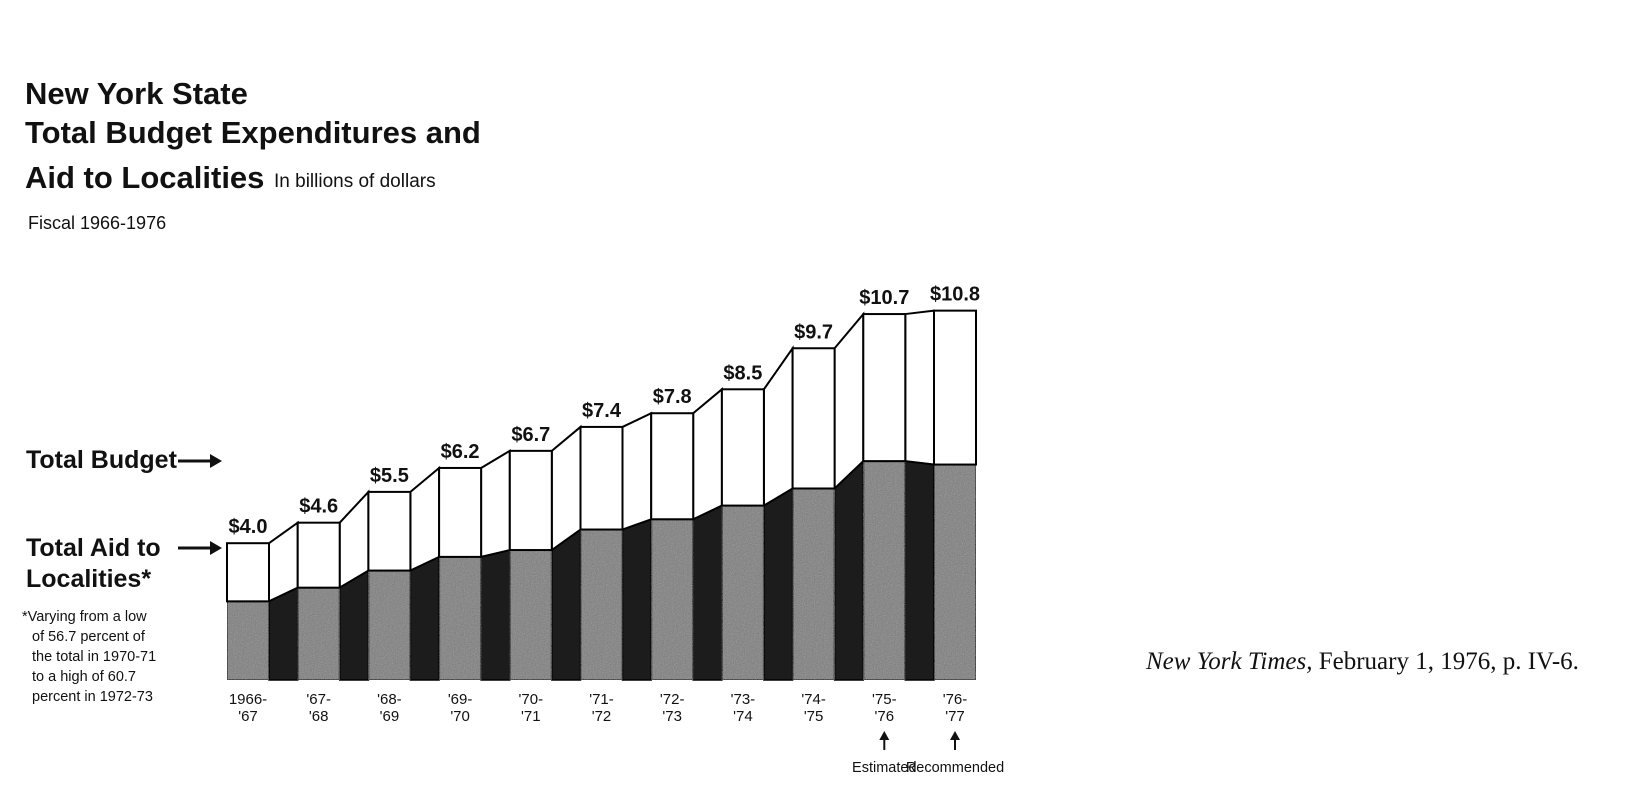  I want to click on x-tick-label-5-line-2: '72, so click(602, 716).